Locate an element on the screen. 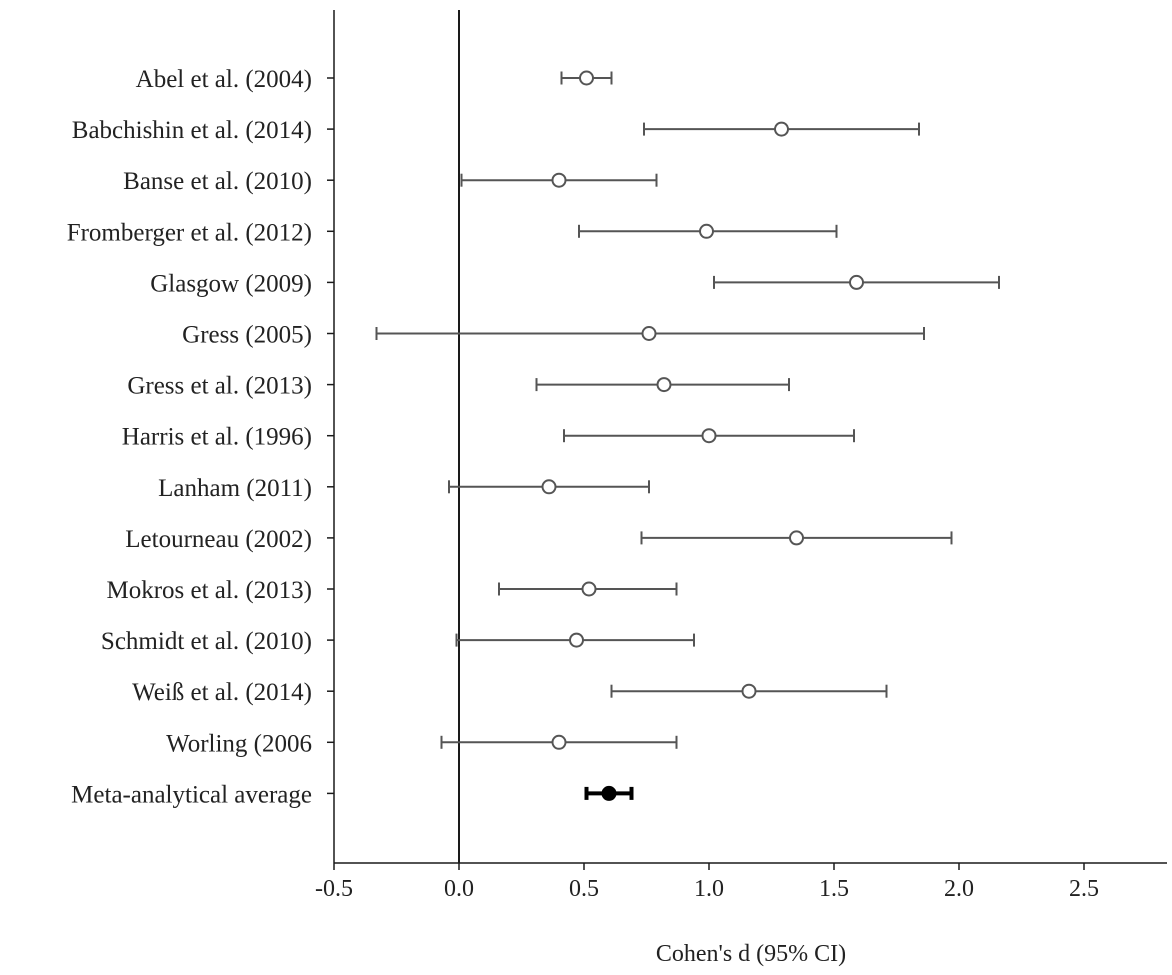  study-label: Mokros et al. (2013) is located at coordinates (209, 590).